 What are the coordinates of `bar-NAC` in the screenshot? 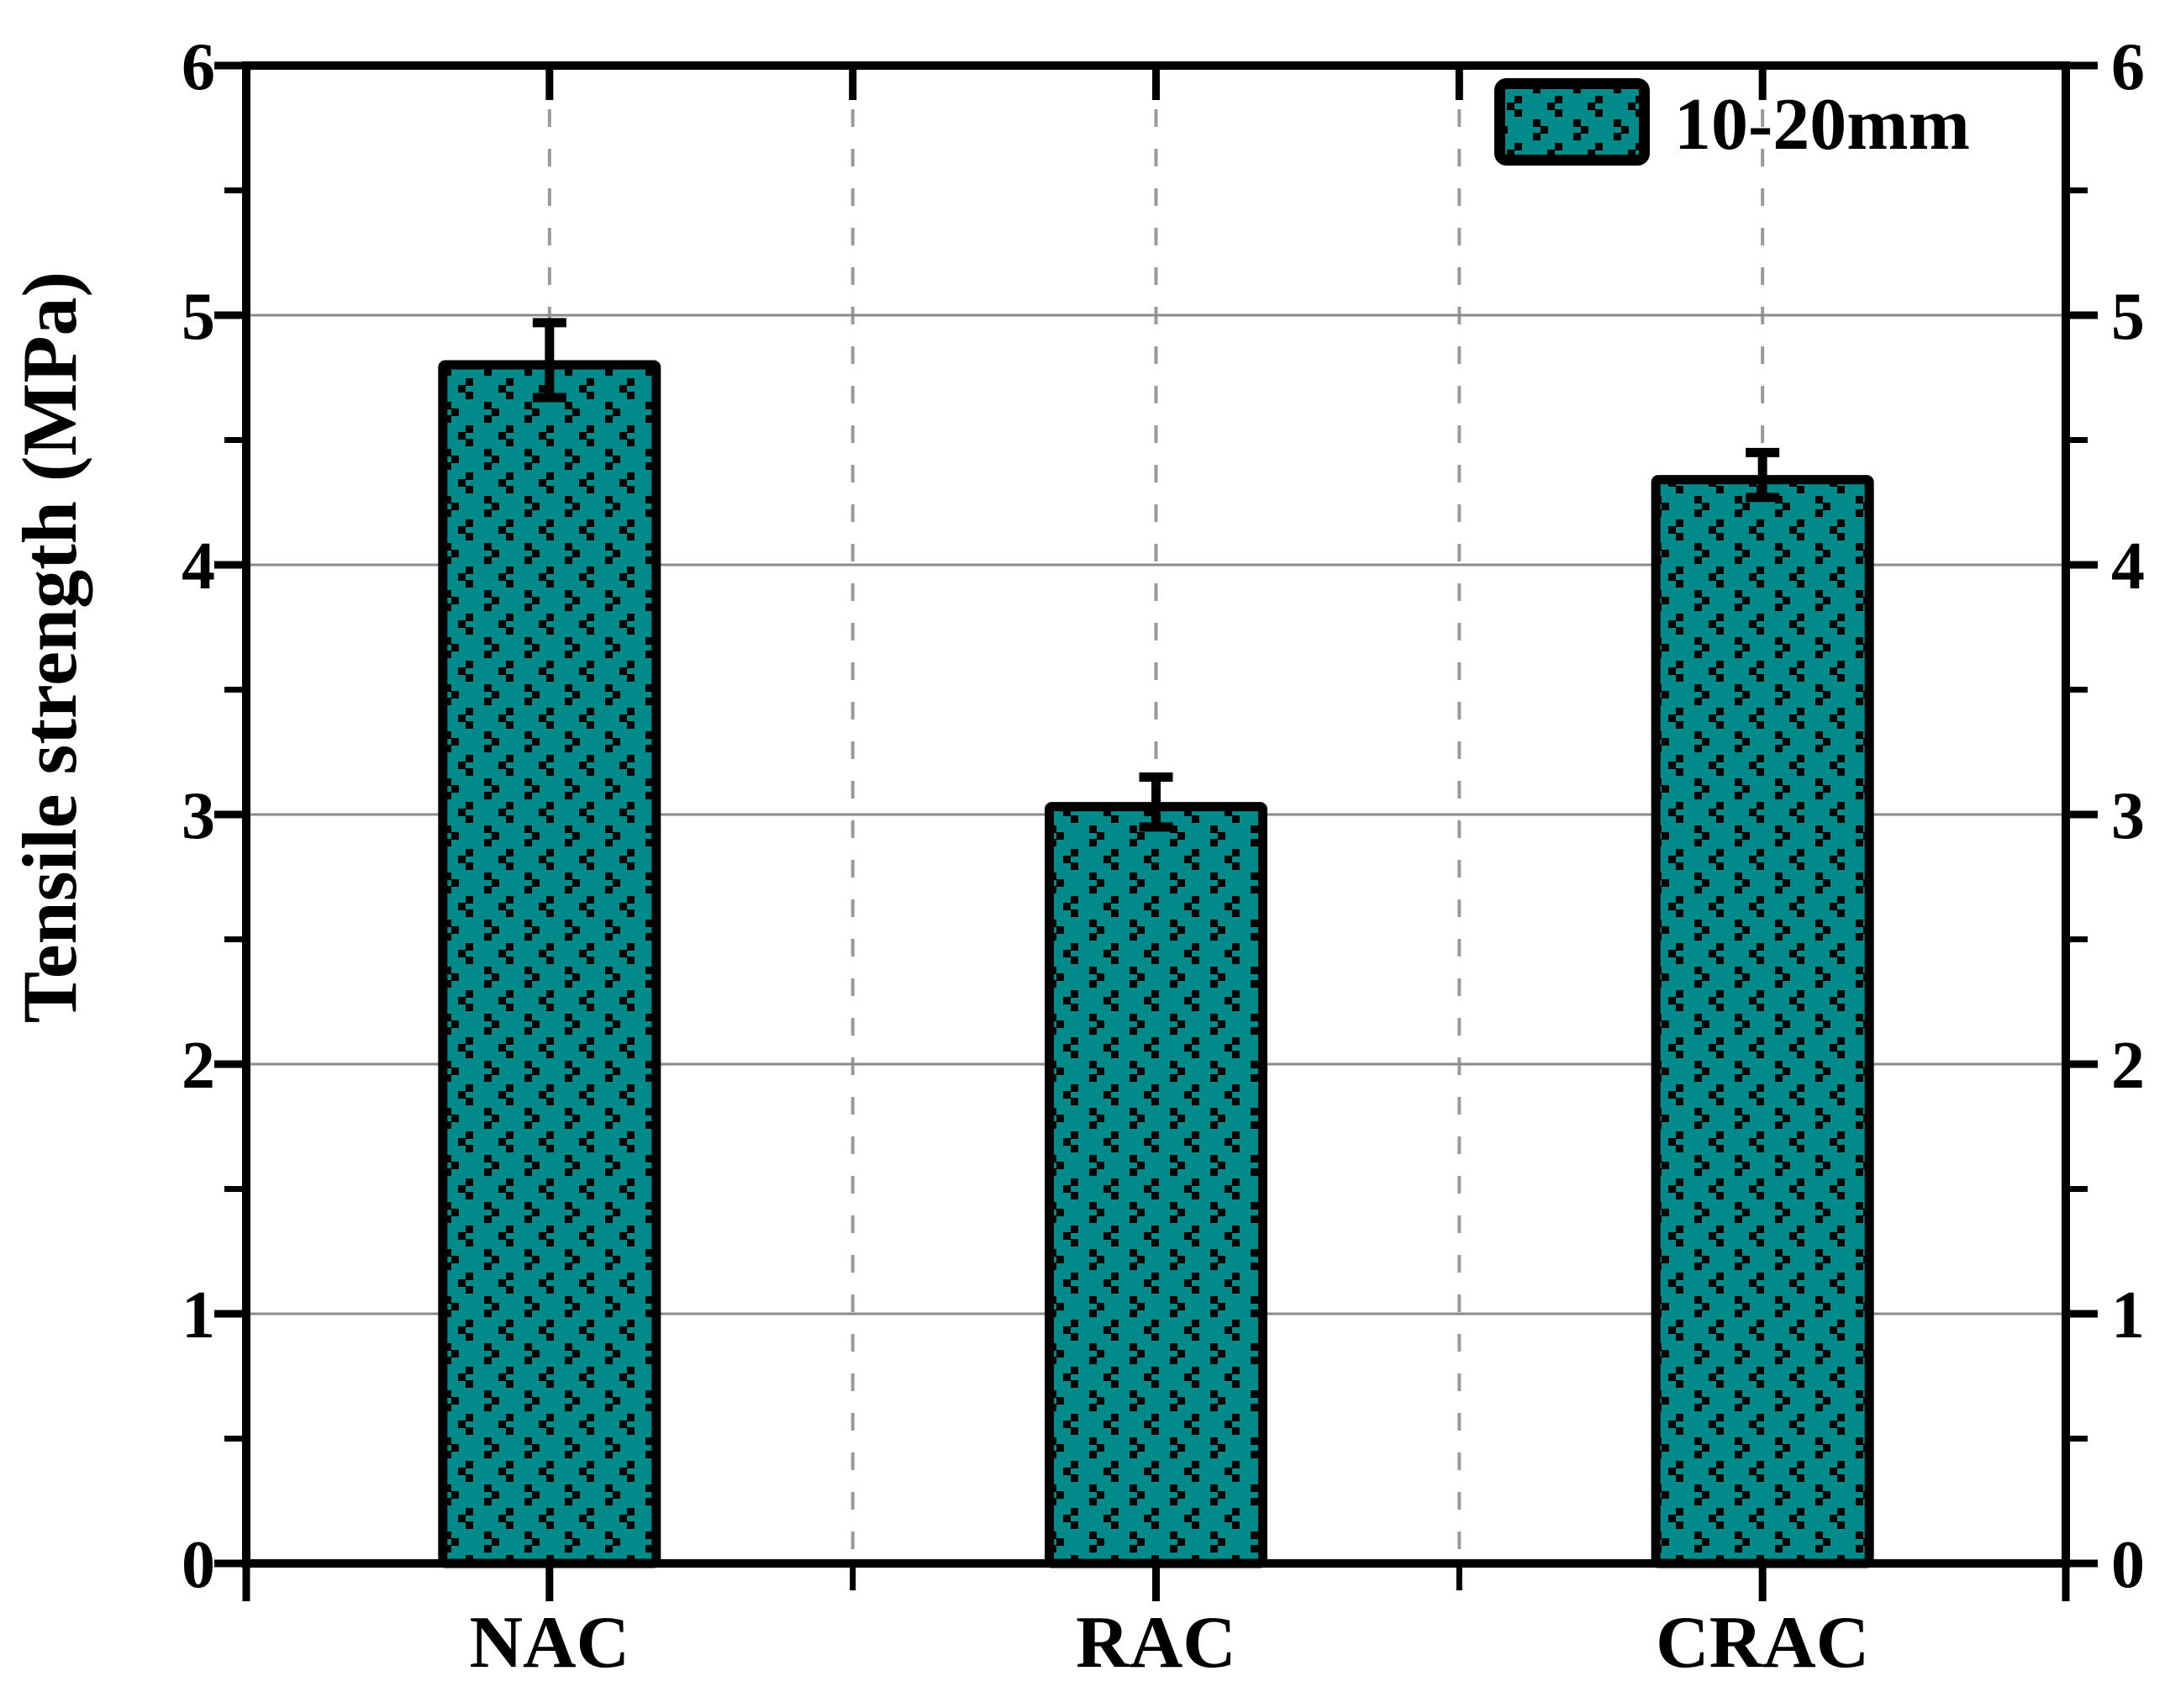 It's located at (549, 964).